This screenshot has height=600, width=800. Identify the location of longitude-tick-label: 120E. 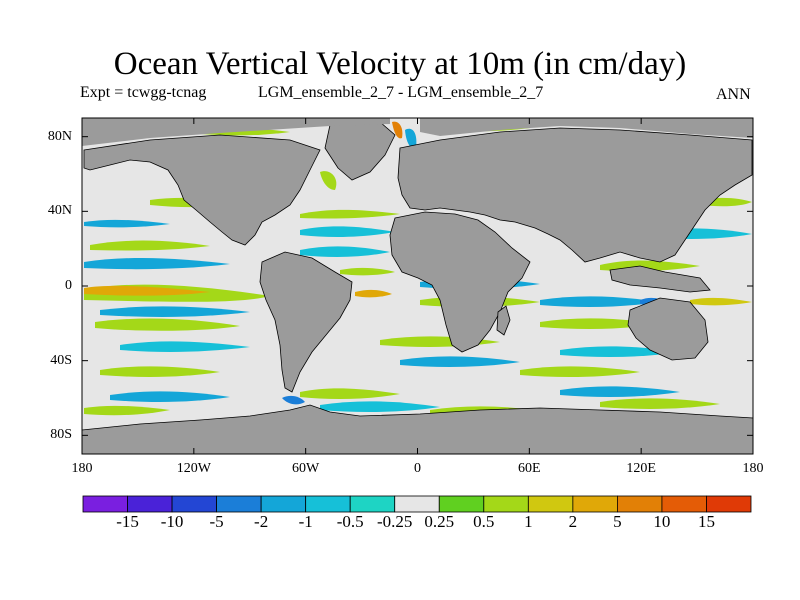
(641, 468).